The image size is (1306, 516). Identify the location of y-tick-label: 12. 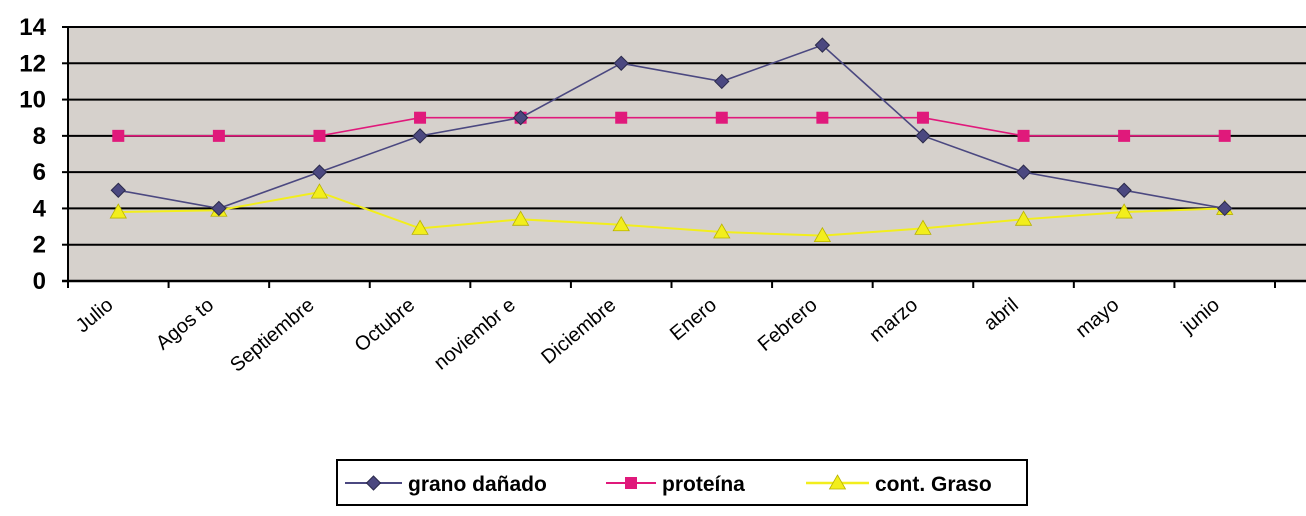
(32, 63).